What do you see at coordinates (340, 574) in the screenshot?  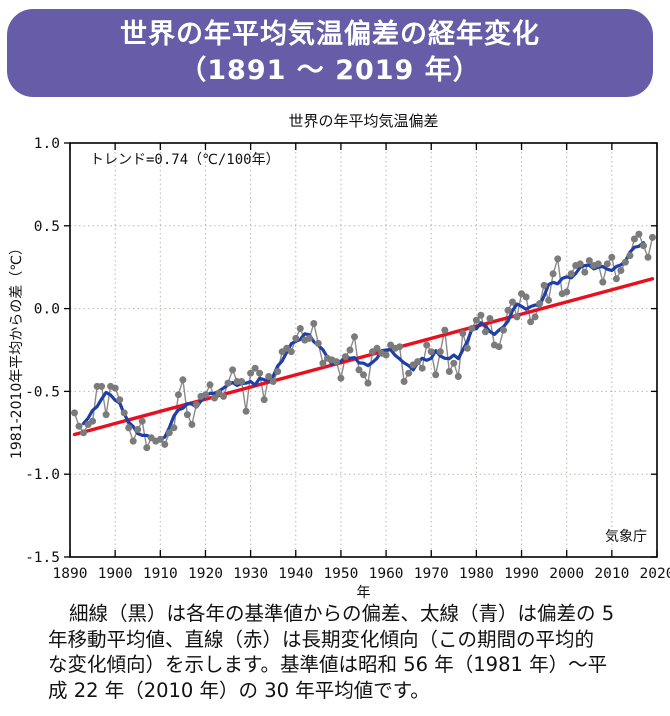 I see `x-tick-label: 1950` at bounding box center [340, 574].